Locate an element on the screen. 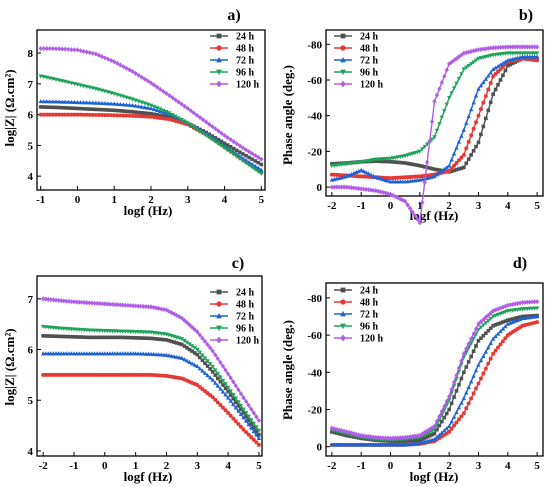 The height and width of the screenshot is (487, 550). y-tick-label: 5 is located at coordinates (31, 401).